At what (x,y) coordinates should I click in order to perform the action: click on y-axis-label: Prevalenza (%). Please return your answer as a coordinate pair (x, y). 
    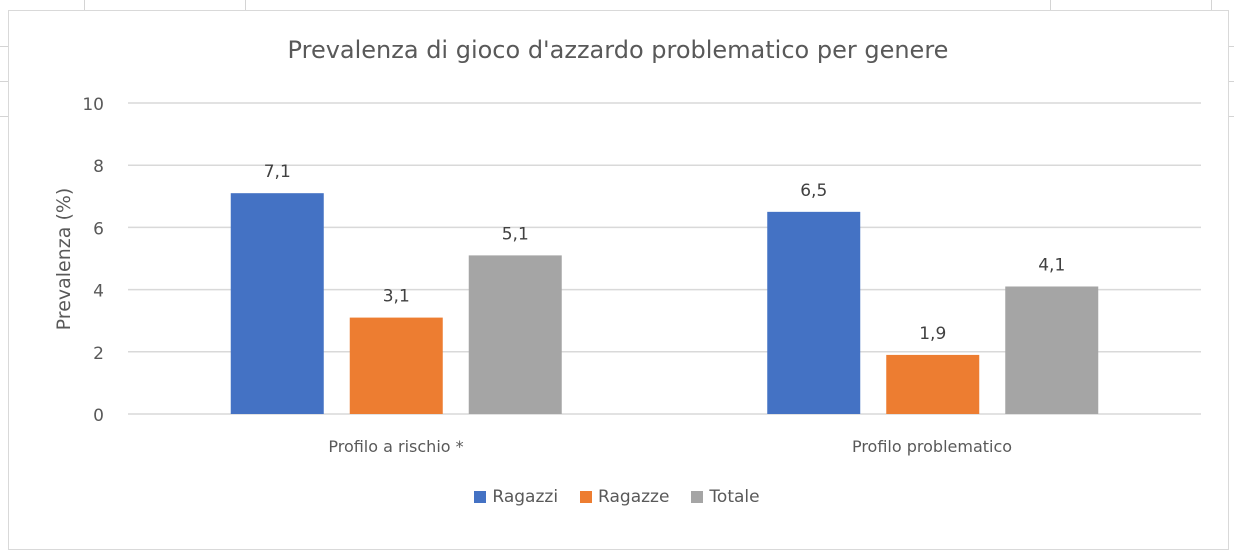
    Looking at the image, I should click on (64, 259).